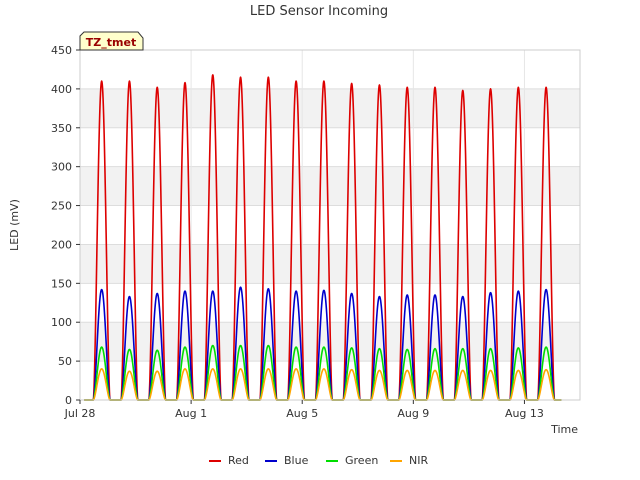 Image resolution: width=640 pixels, height=480 pixels. What do you see at coordinates (418, 460) in the screenshot?
I see `legend-label-nir: NIR` at bounding box center [418, 460].